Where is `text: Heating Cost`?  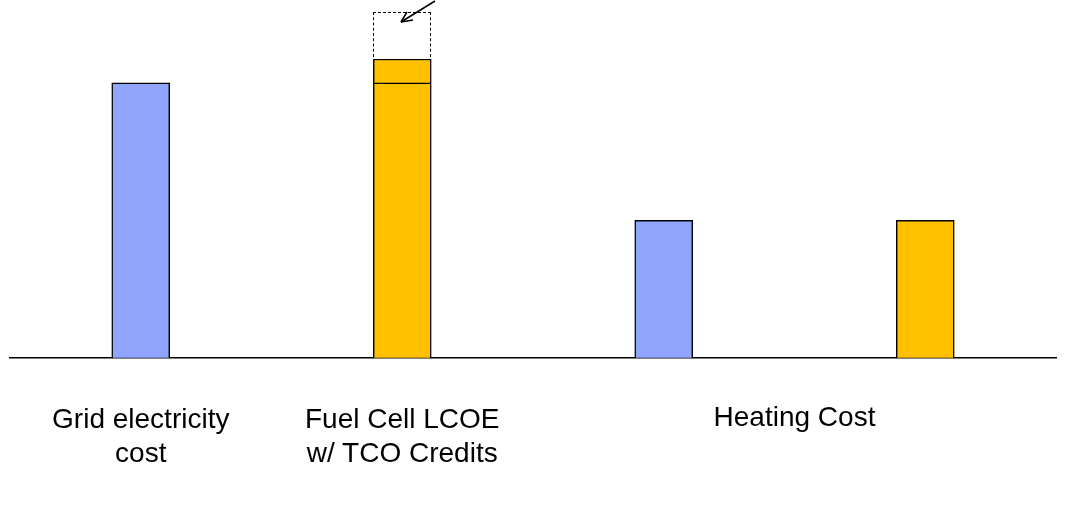 text: Heating Cost is located at coordinates (794, 416).